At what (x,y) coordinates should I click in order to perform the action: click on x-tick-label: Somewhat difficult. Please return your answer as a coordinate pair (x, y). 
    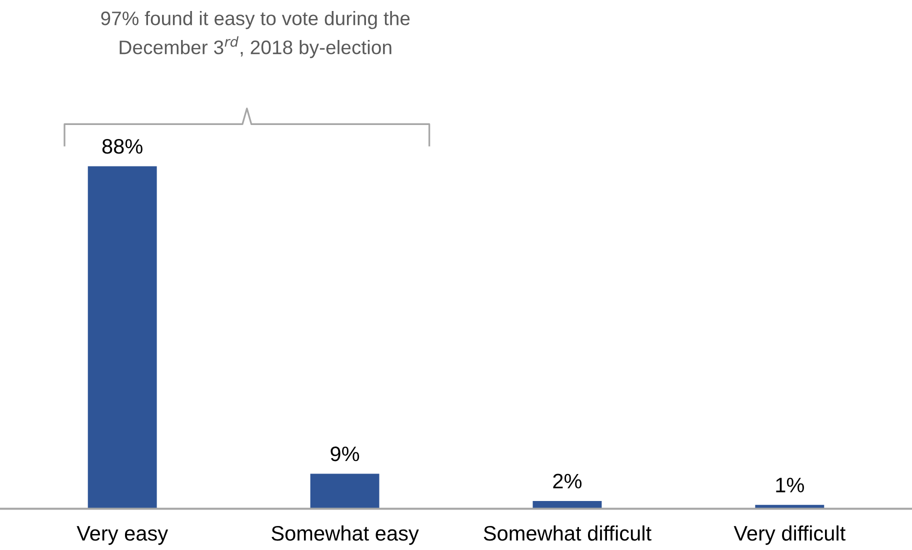
    Looking at the image, I should click on (568, 533).